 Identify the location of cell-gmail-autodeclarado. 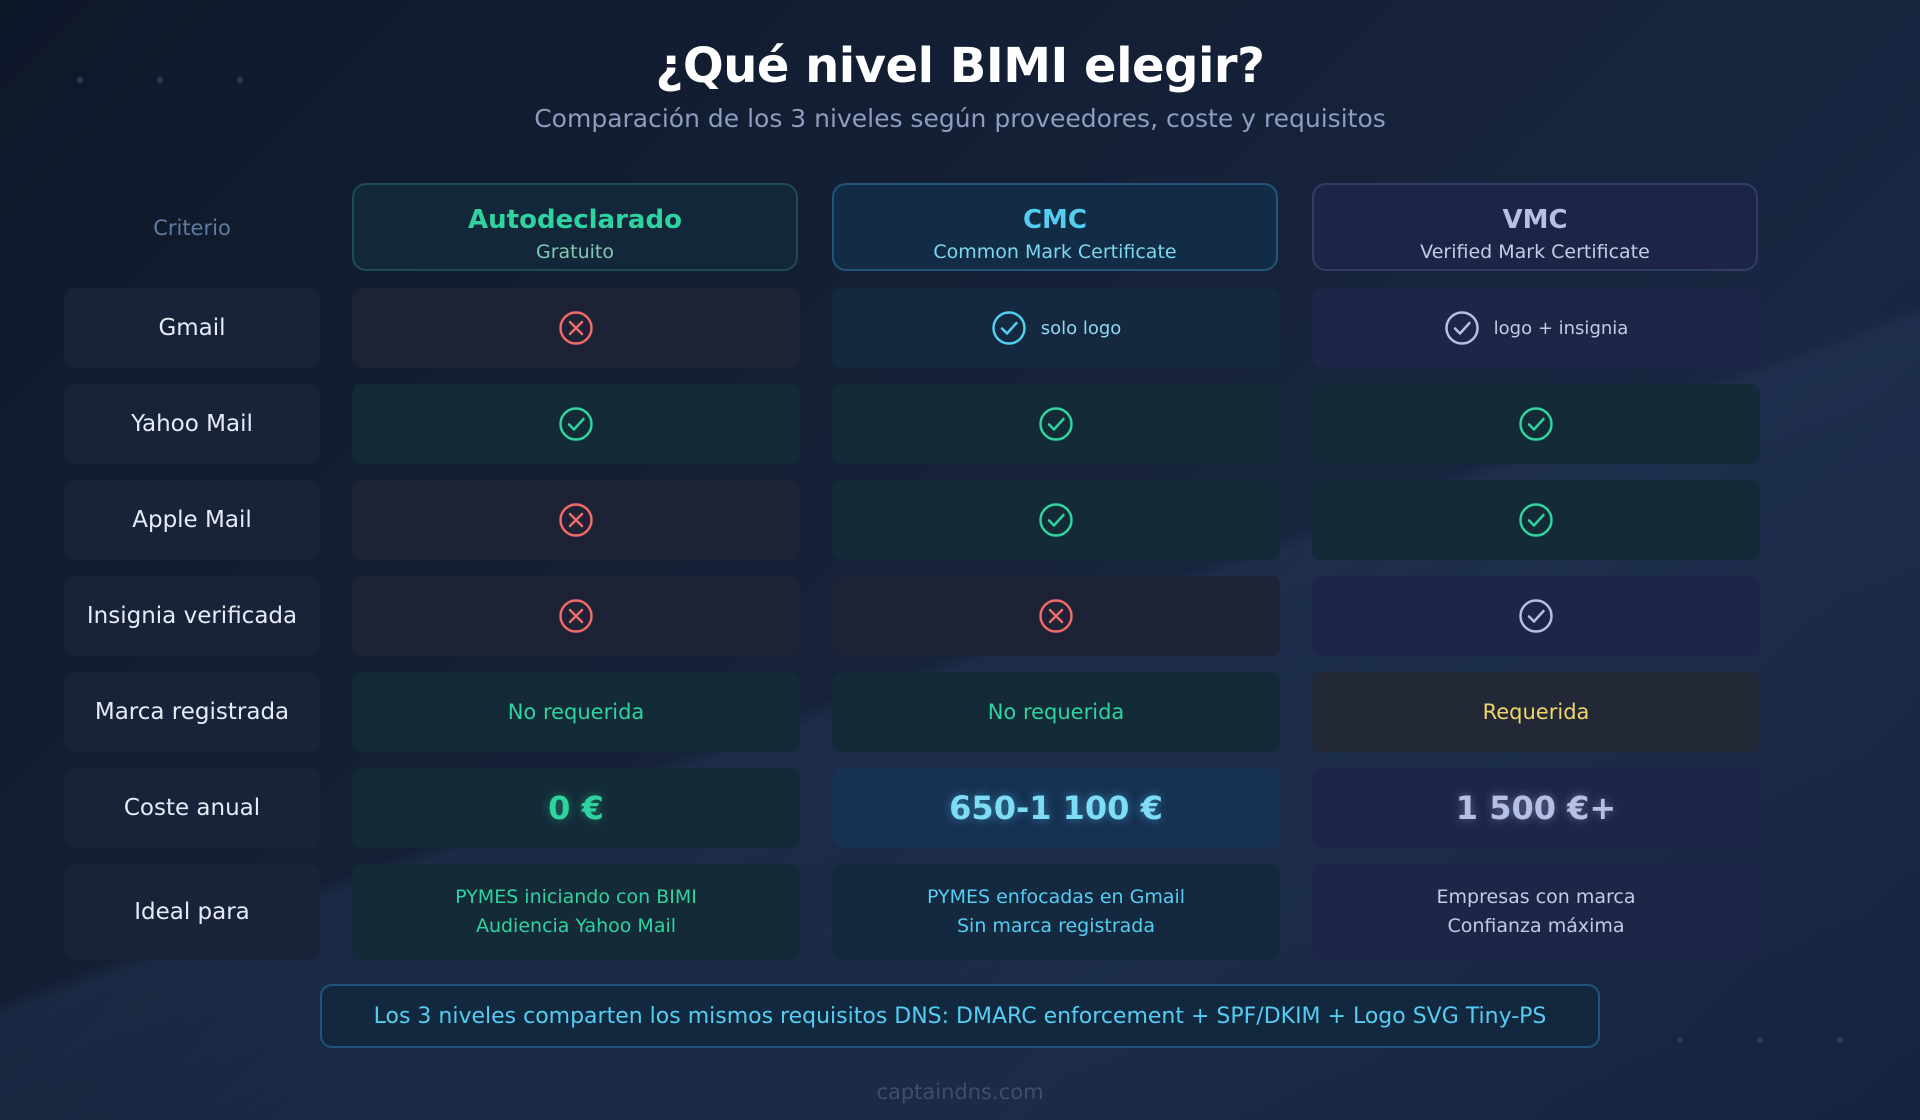
(576, 328).